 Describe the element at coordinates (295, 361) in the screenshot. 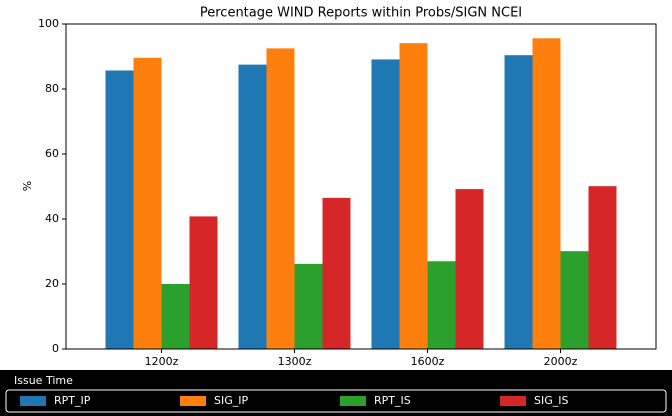

I see `x-tick-label: 1300z` at that location.